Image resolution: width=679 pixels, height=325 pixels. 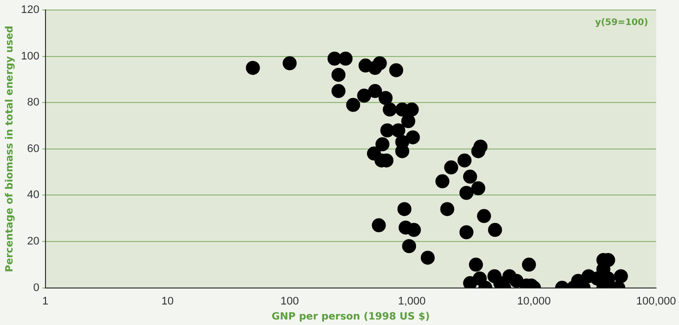 I want to click on x-tick-label: 100, so click(x=289, y=301).